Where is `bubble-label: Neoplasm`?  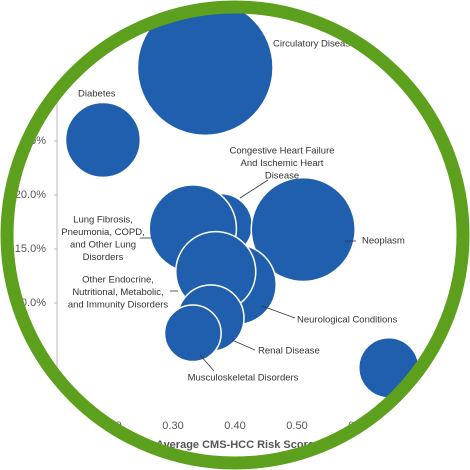
bubble-label: Neoplasm is located at coordinates (383, 241).